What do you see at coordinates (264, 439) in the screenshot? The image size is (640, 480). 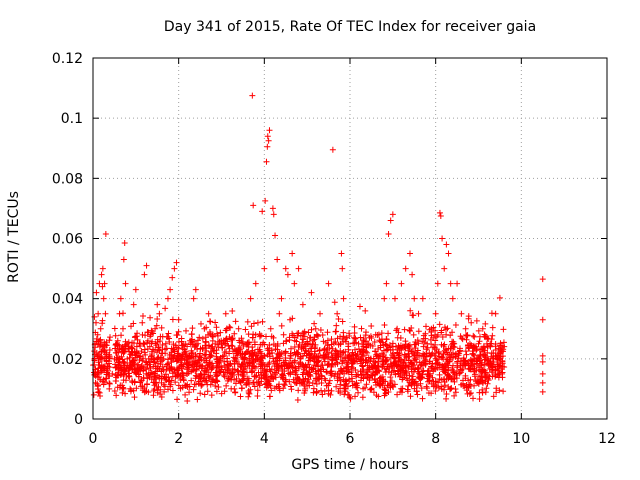 I see `x-tick-label: 4` at bounding box center [264, 439].